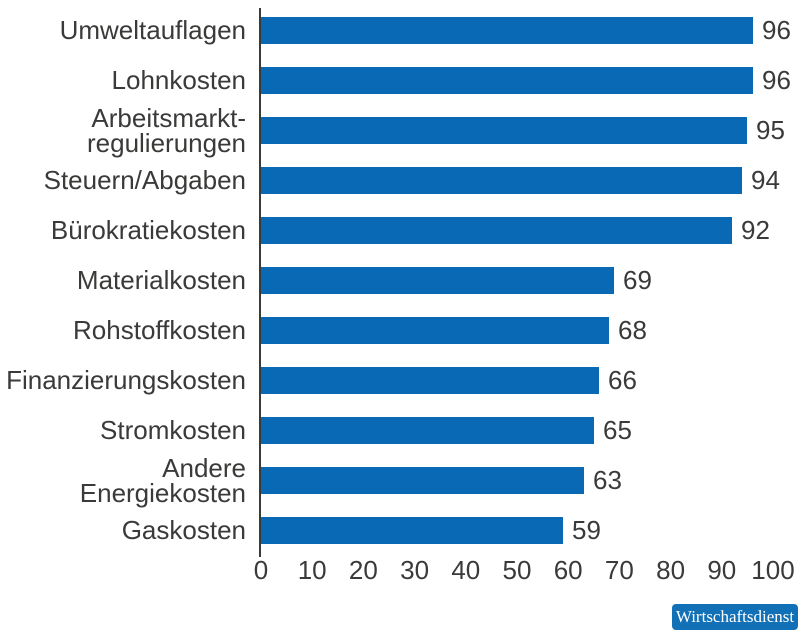 The image size is (800, 639). I want to click on x-tick-label: 50, so click(517, 570).